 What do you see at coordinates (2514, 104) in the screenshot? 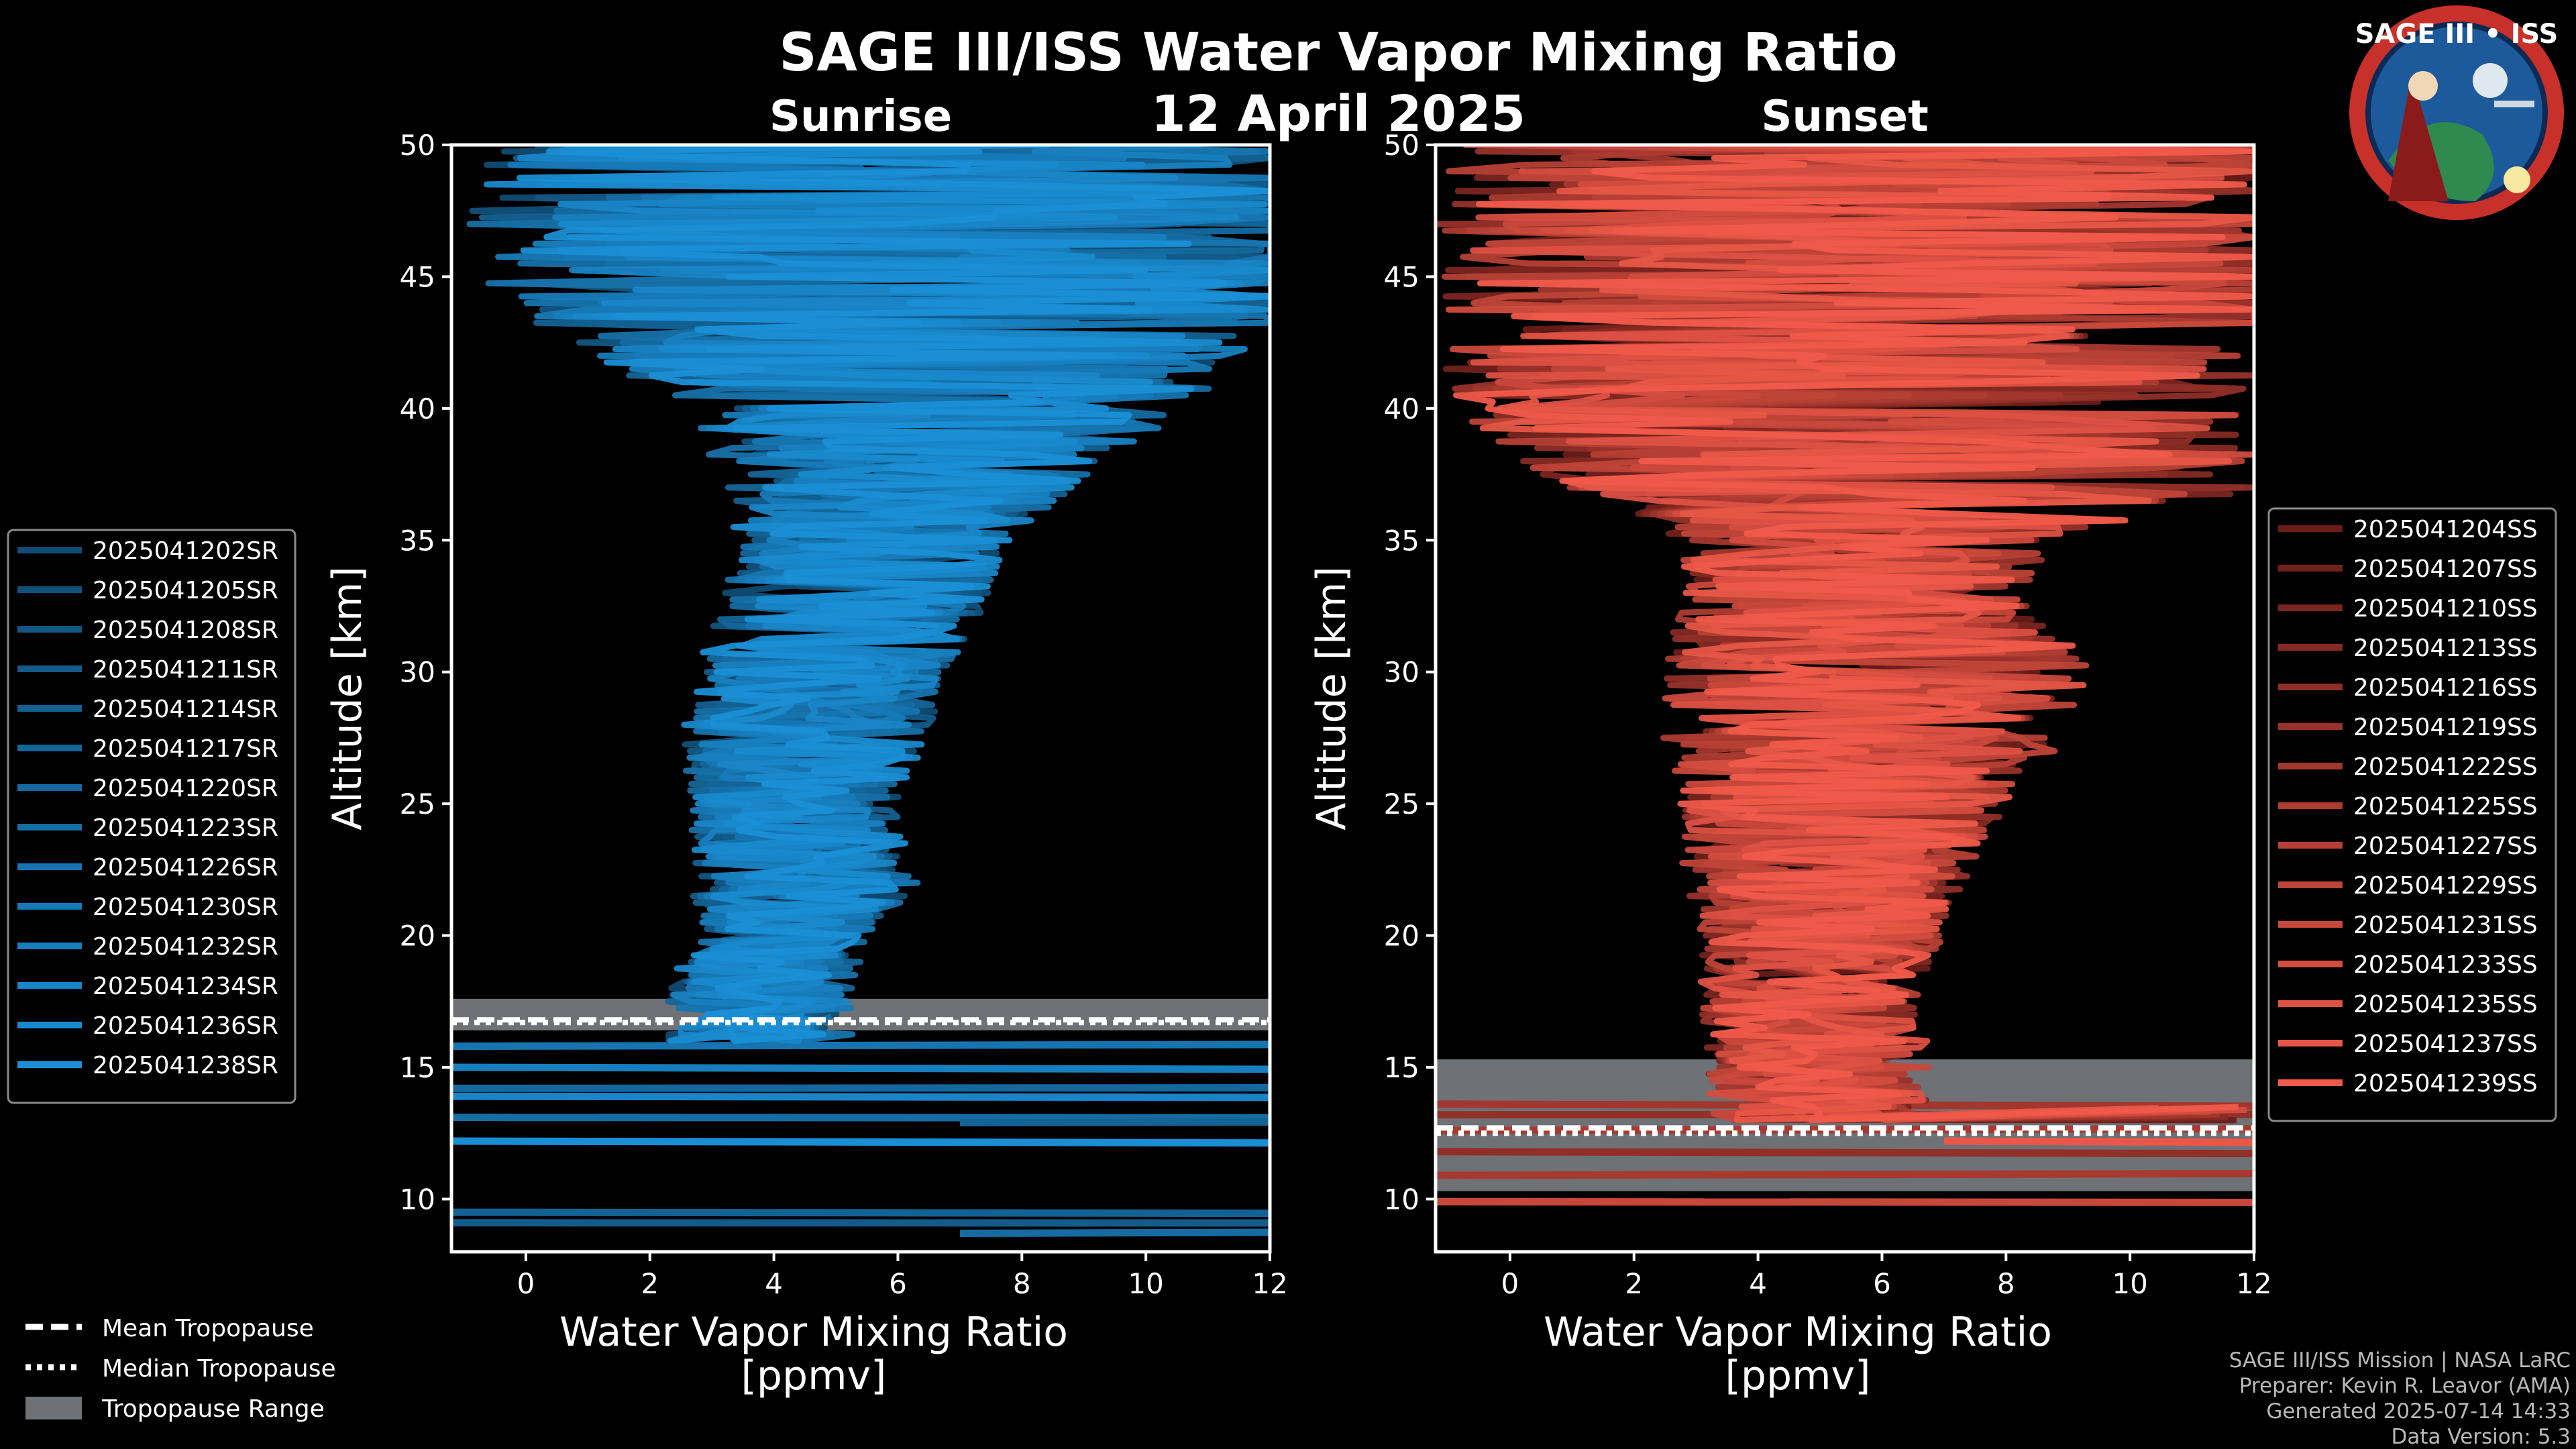
I see `iss-icon` at bounding box center [2514, 104].